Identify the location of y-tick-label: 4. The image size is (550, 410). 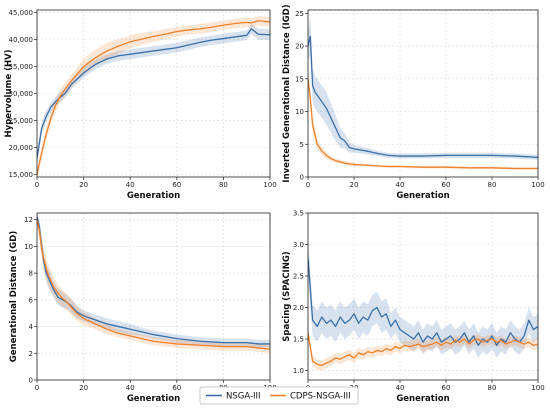
(31, 327).